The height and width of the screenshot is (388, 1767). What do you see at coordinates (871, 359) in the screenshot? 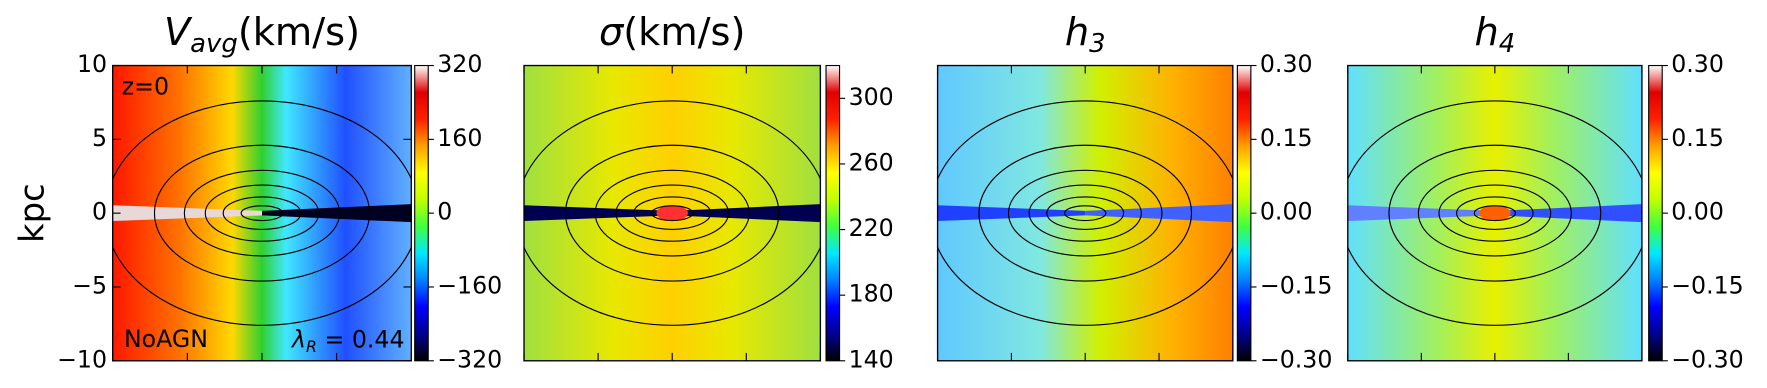
I see `colorbar-tick-label: 140` at bounding box center [871, 359].